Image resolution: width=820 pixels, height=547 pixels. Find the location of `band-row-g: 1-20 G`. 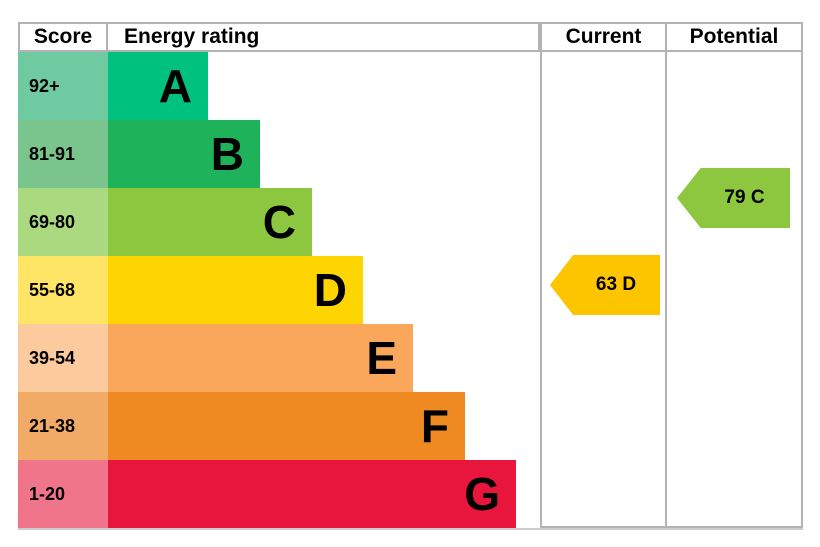

band-row-g: 1-20 G is located at coordinates (279, 494).